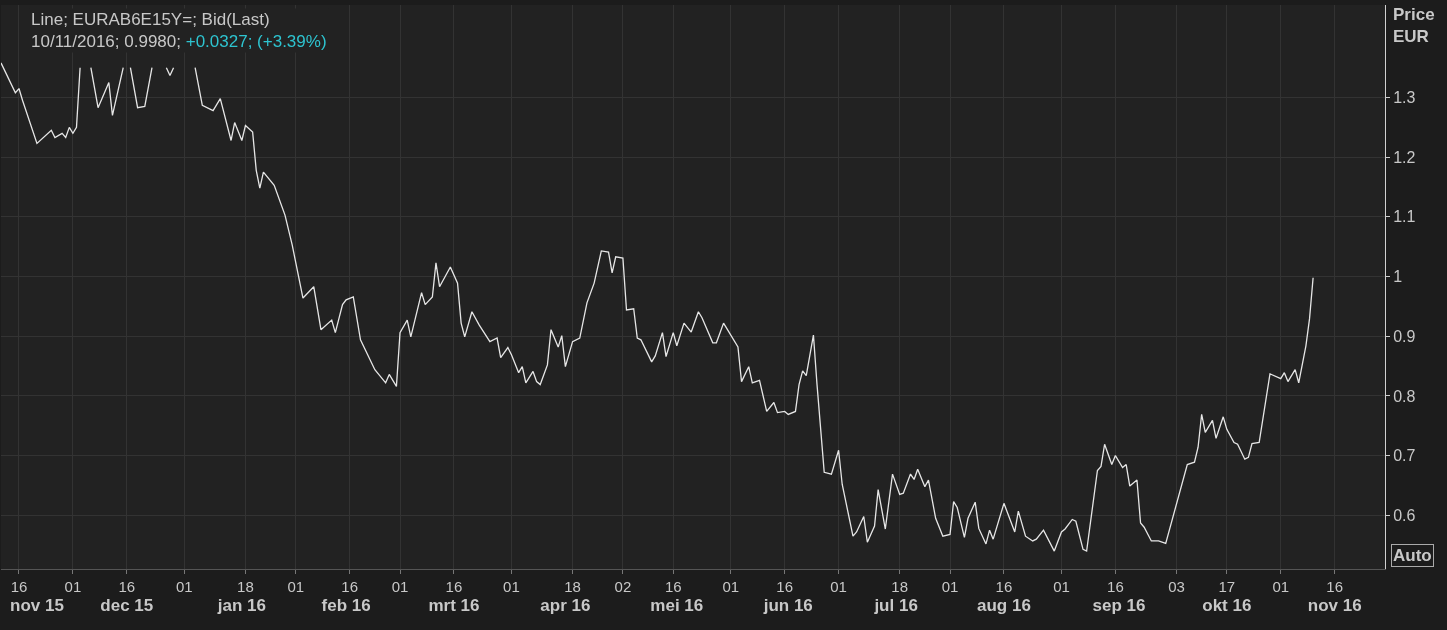 The image size is (1447, 630). I want to click on x-tick-label: 17, so click(1227, 586).